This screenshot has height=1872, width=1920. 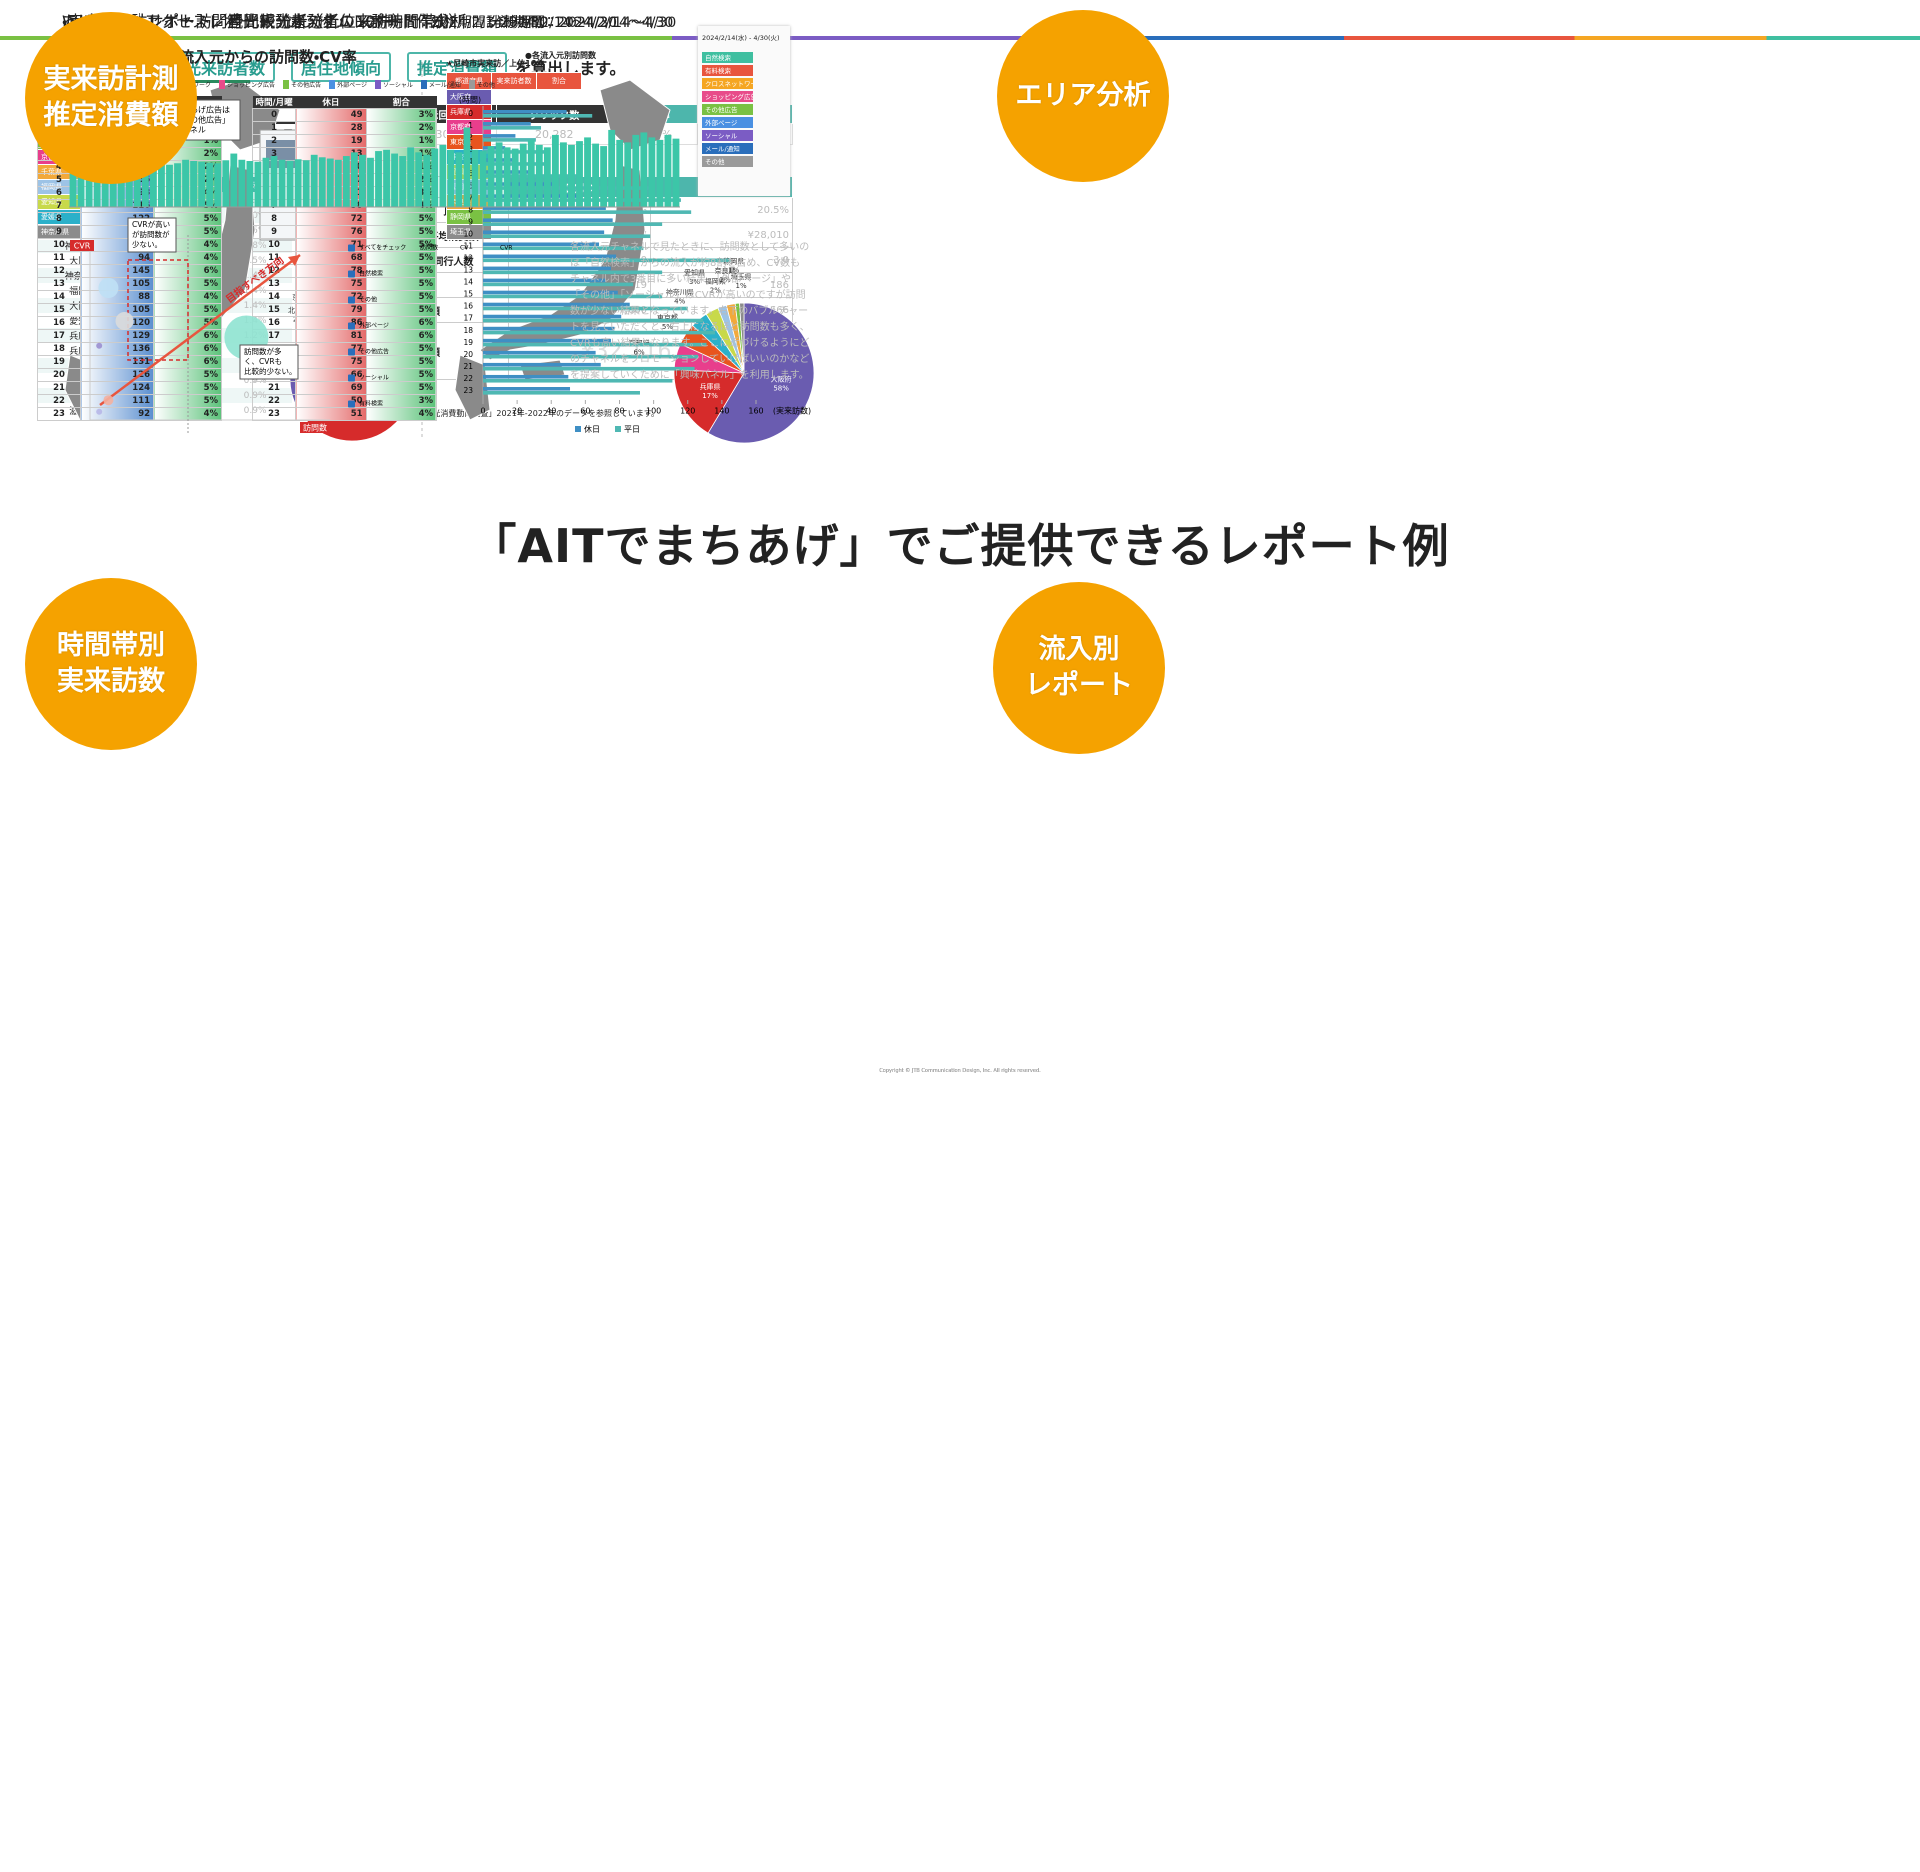 What do you see at coordinates (506, 248) in the screenshot?
I see `column-header: CVR` at bounding box center [506, 248].